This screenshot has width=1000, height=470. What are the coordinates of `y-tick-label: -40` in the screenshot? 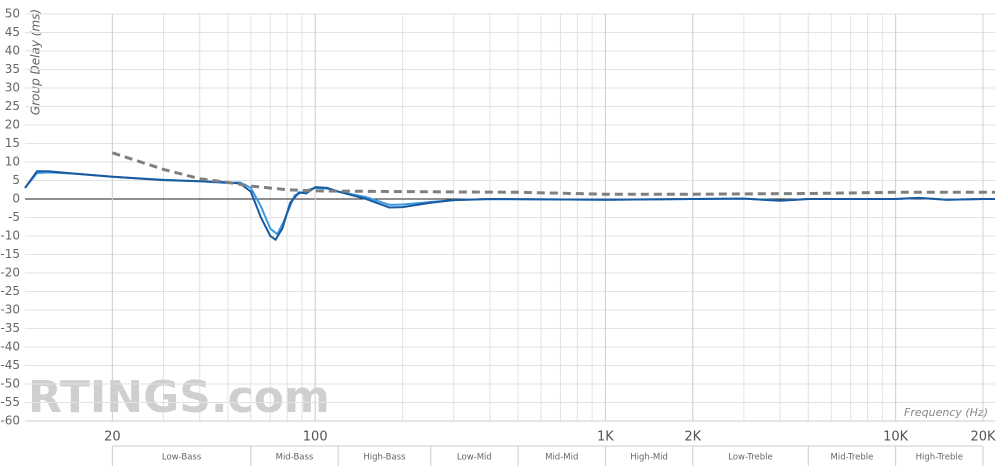 It's located at (10, 347).